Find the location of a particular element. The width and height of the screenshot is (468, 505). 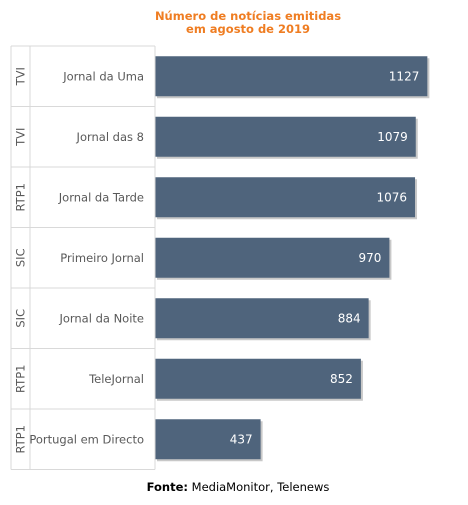

source-note: Fonte: MediaMonitor, Telenews is located at coordinates (234, 487).